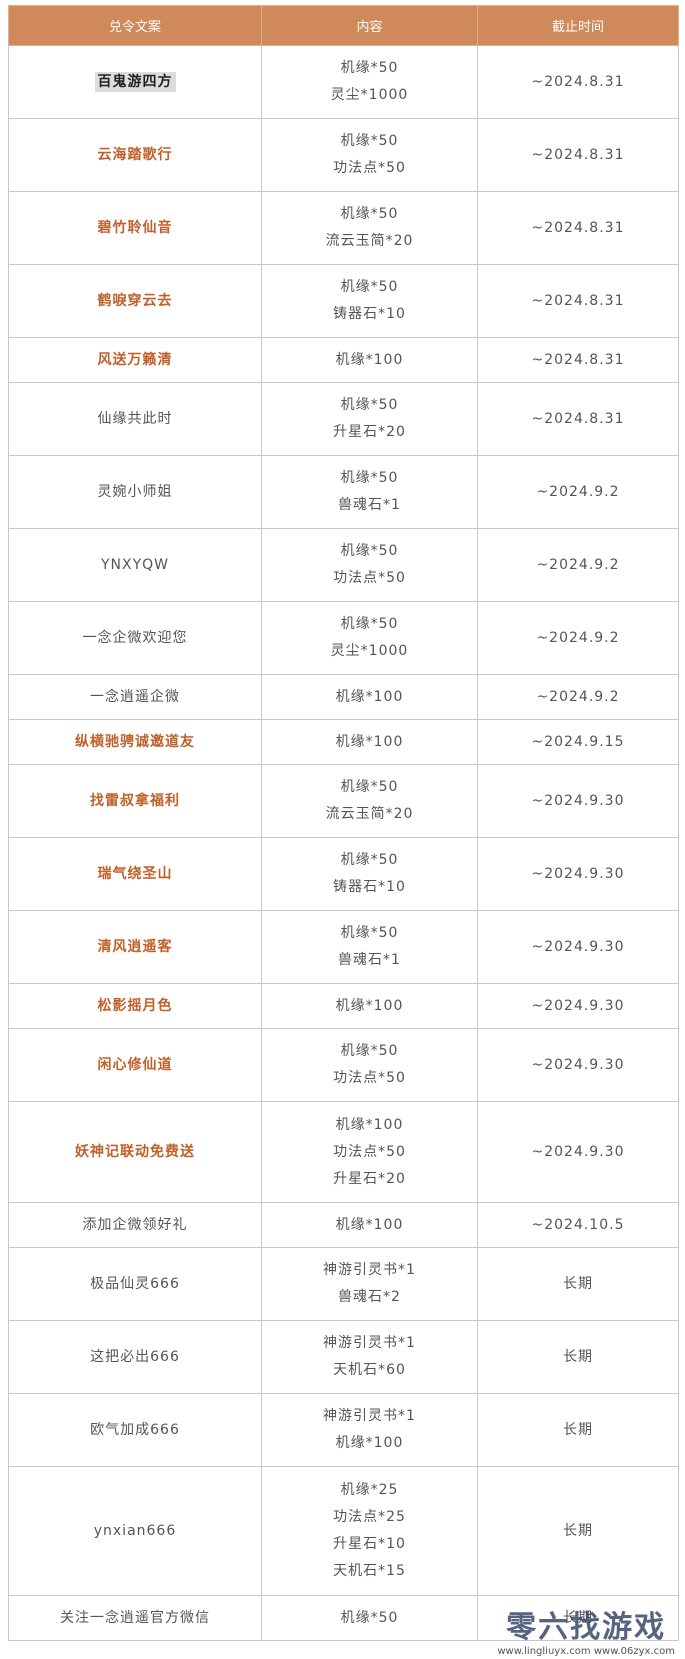  I want to click on code-text: 添加企微领好礼, so click(135, 1224).